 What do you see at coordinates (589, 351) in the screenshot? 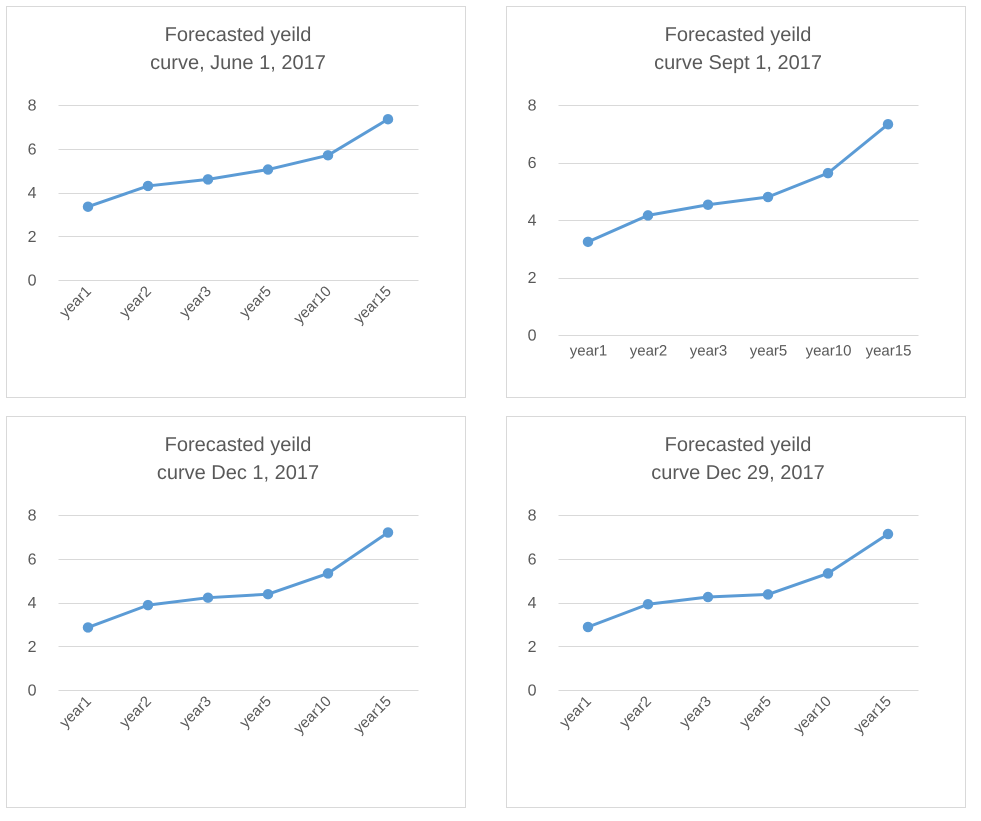
I see `x-tick-label: year1` at bounding box center [589, 351].